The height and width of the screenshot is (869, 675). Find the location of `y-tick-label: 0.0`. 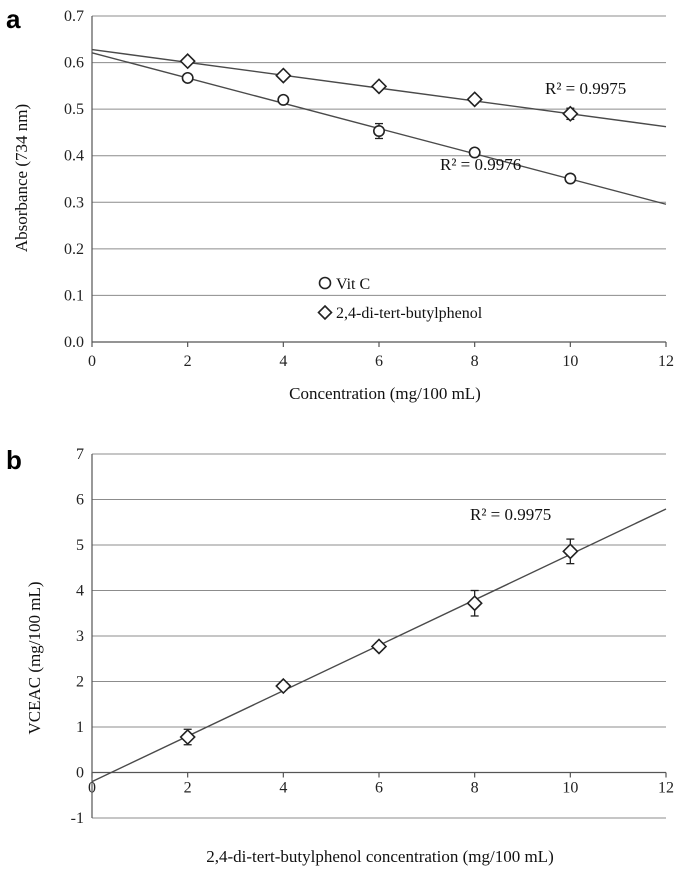

y-tick-label: 0.0 is located at coordinates (74, 342).